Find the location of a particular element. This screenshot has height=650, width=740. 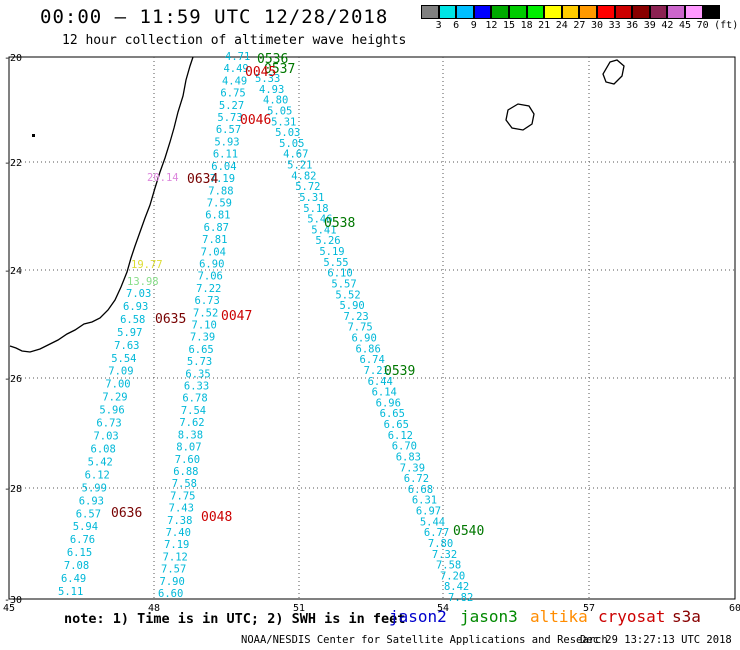

color-scale-label: 70 is located at coordinates (702, 25).